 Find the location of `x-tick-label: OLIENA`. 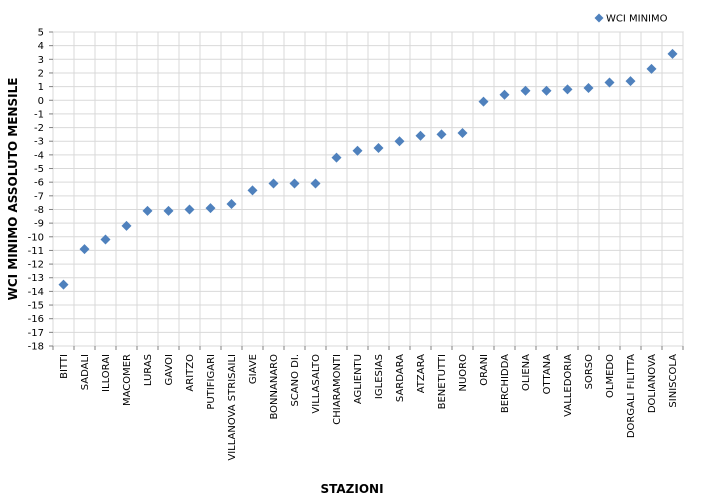

x-tick-label: OLIENA is located at coordinates (526, 372).